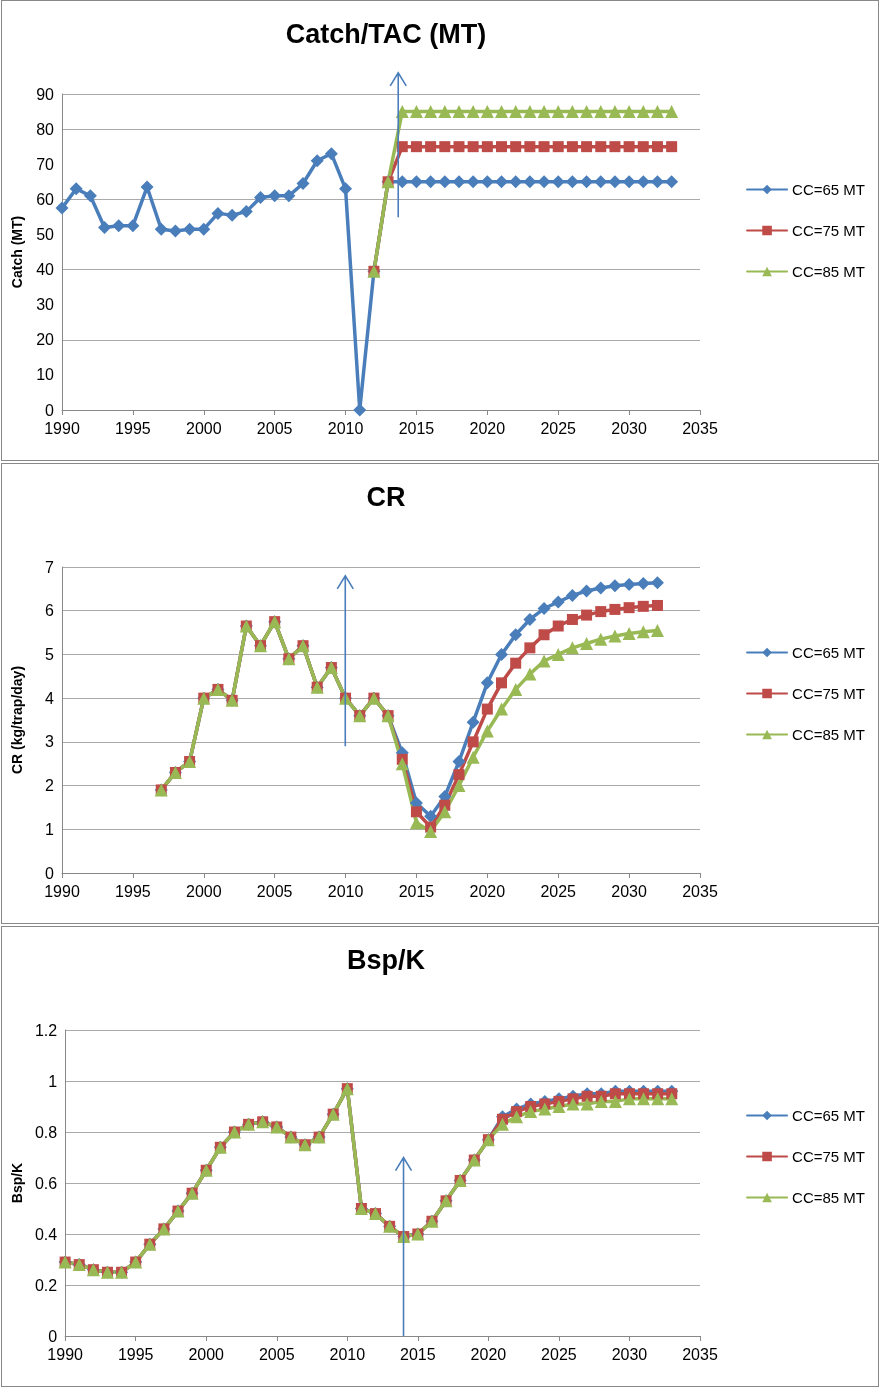 The width and height of the screenshot is (890, 1391). What do you see at coordinates (50, 567) in the screenshot?
I see `y-tick-label: 7` at bounding box center [50, 567].